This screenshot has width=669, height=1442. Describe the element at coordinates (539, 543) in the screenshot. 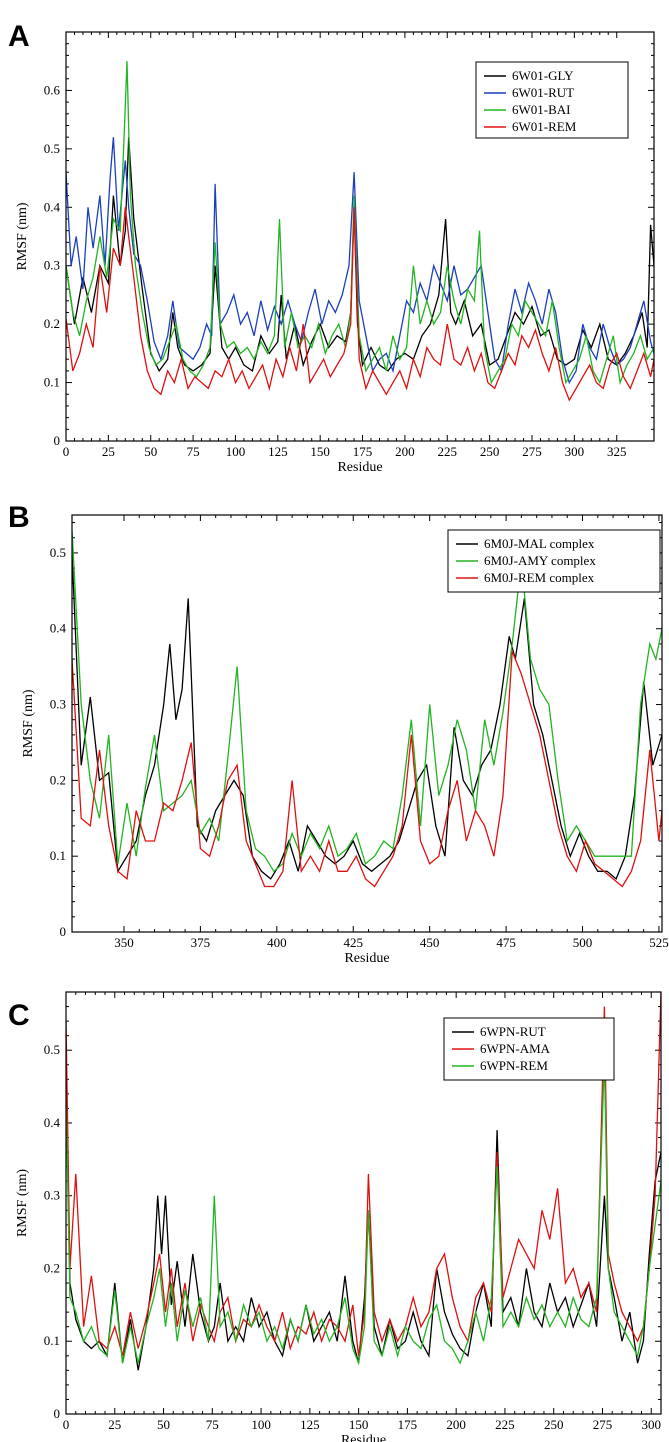

I see `legend-entry: 6M0J-MAL complex` at that location.